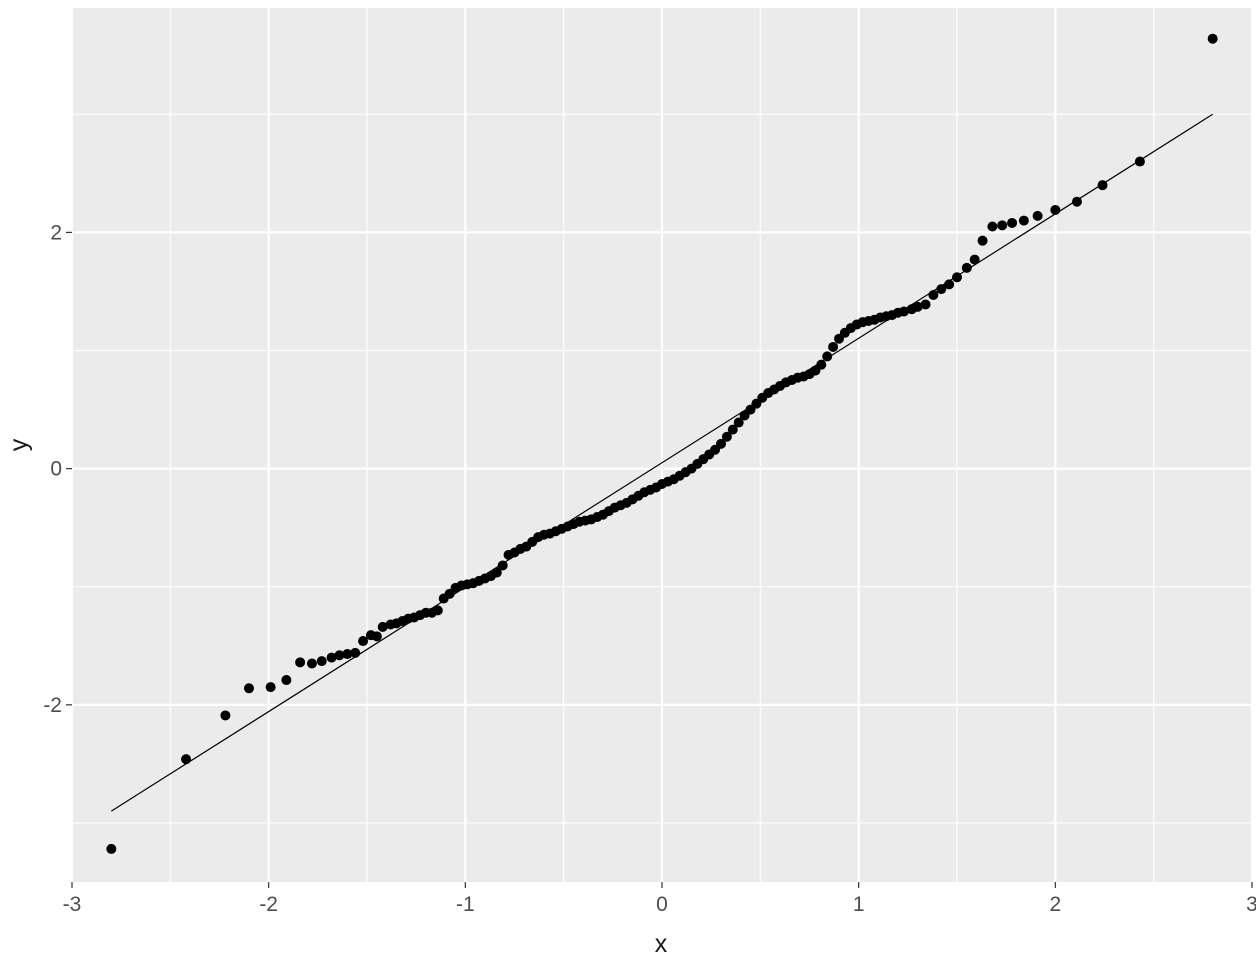  What do you see at coordinates (465, 904) in the screenshot?
I see `x-tick-label: -1` at bounding box center [465, 904].